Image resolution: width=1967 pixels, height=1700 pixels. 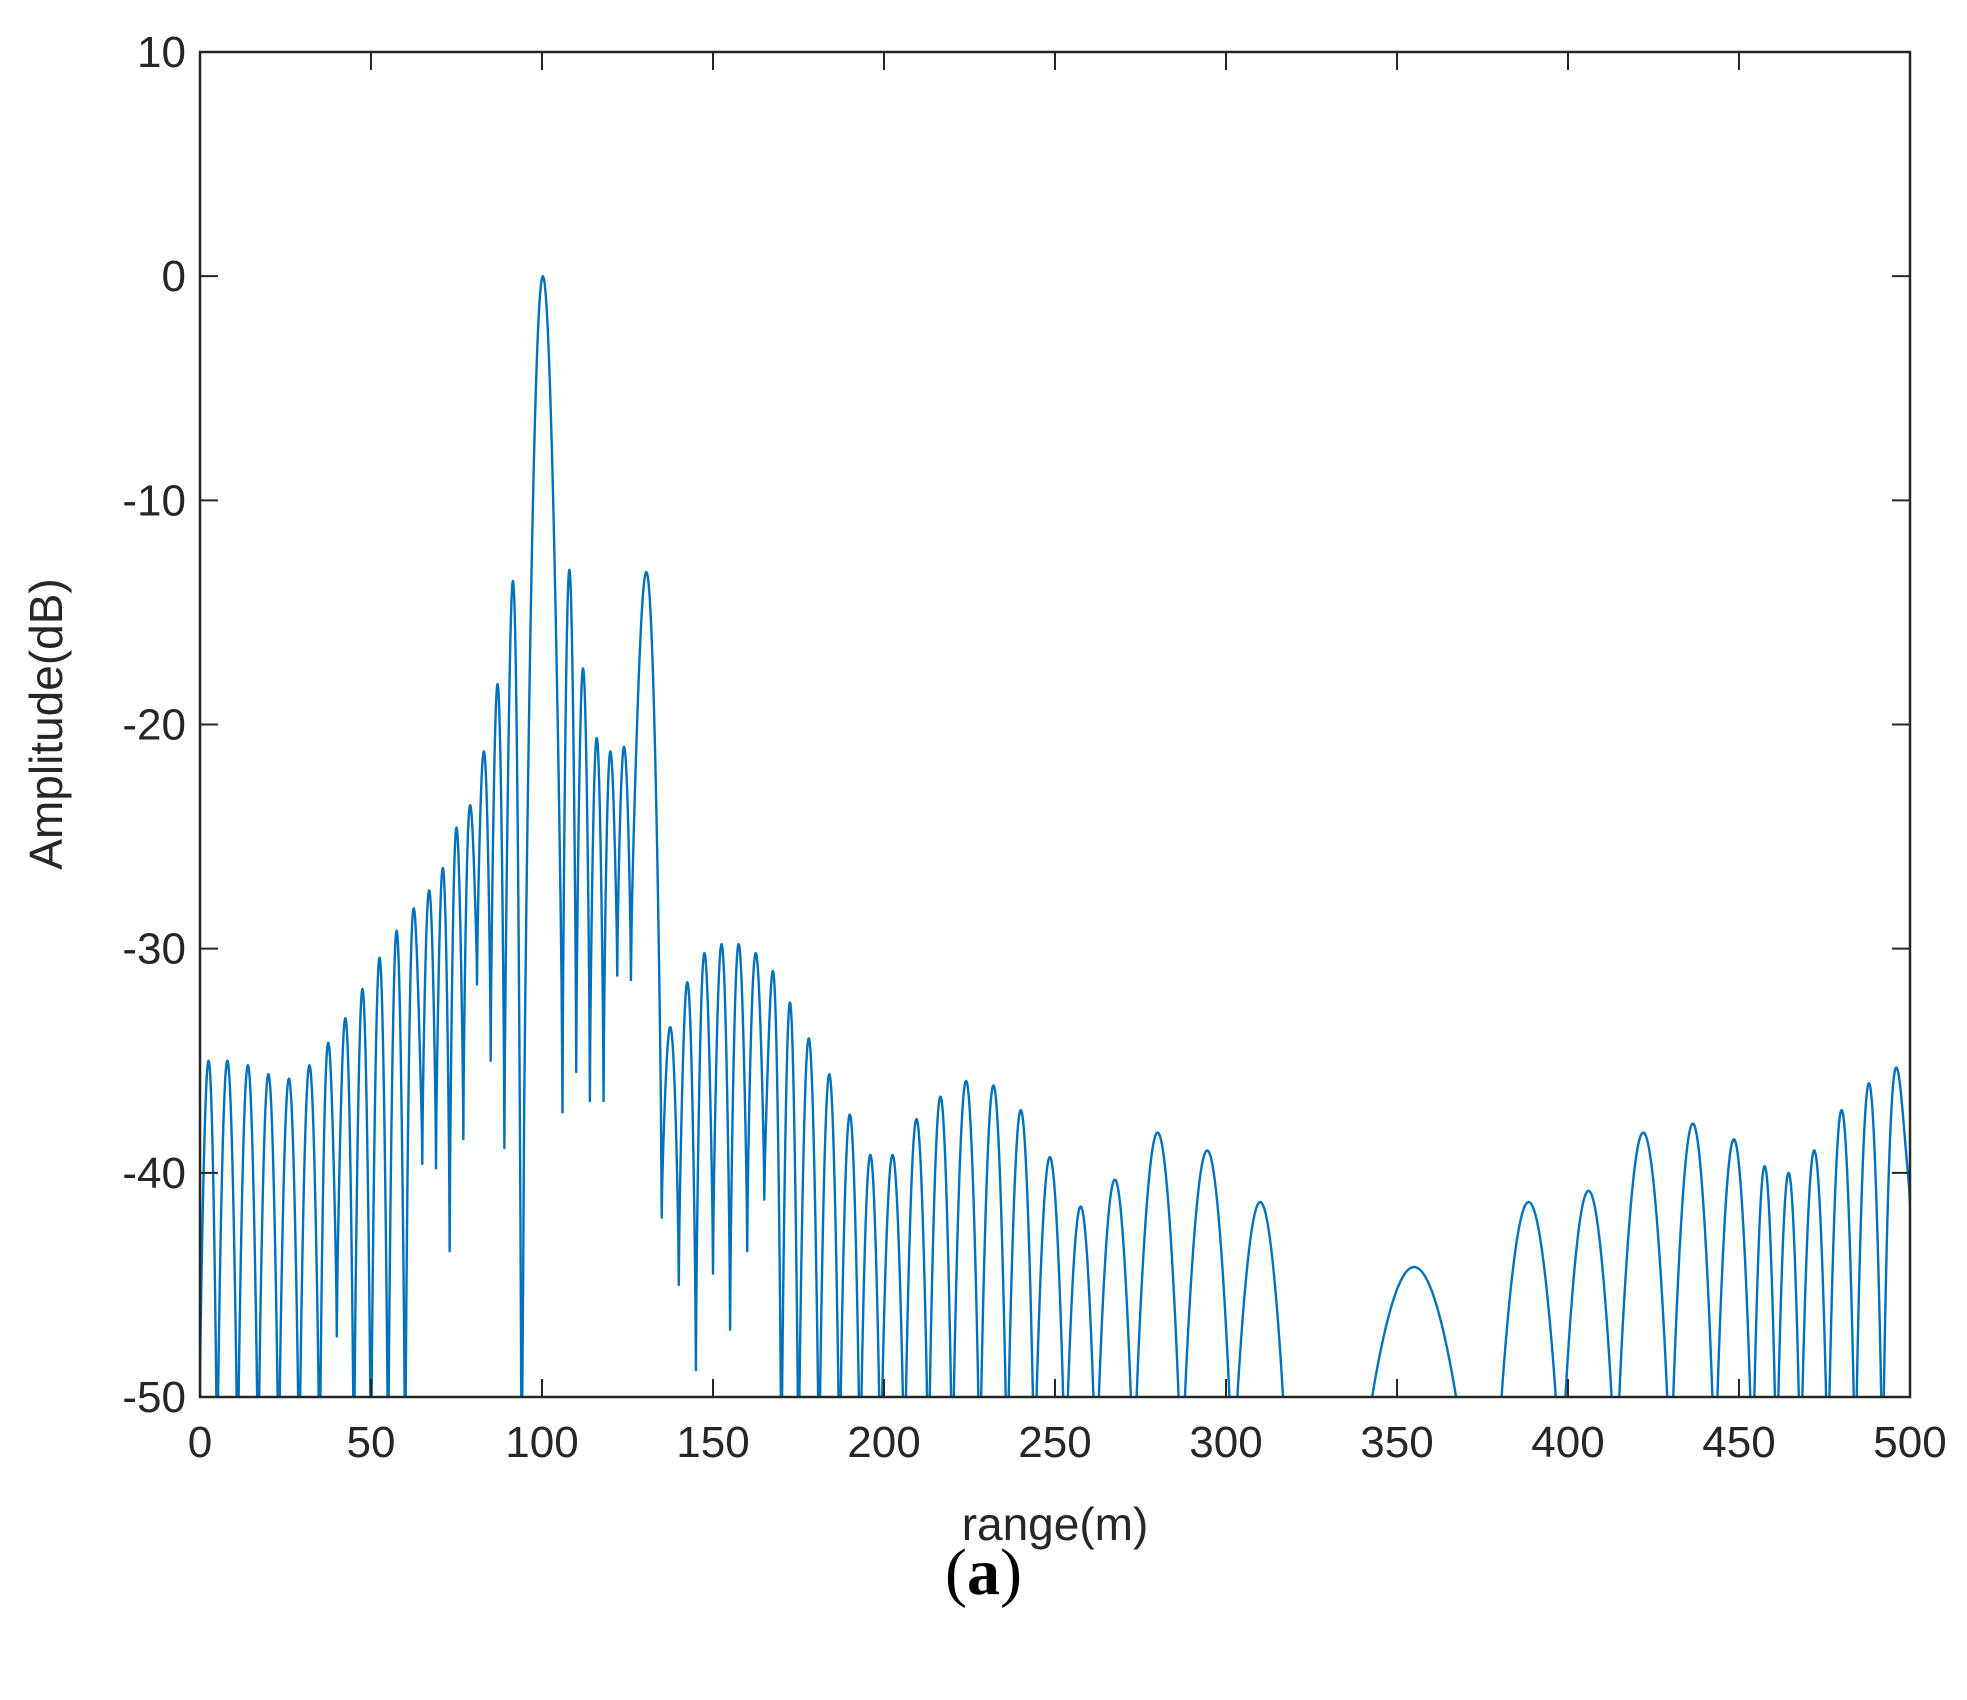 I want to click on x-tick-label: 0, so click(x=200, y=1442).